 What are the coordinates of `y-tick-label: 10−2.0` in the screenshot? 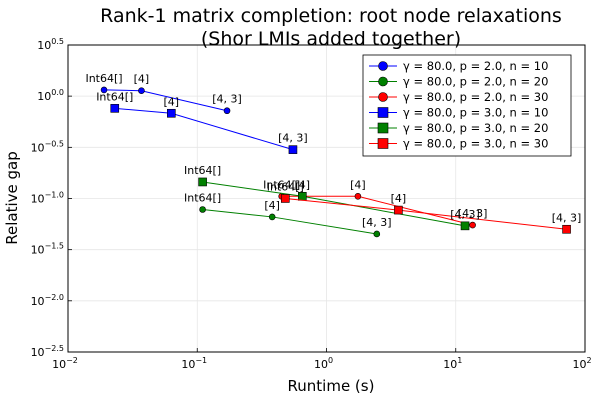 It's located at (47, 300).